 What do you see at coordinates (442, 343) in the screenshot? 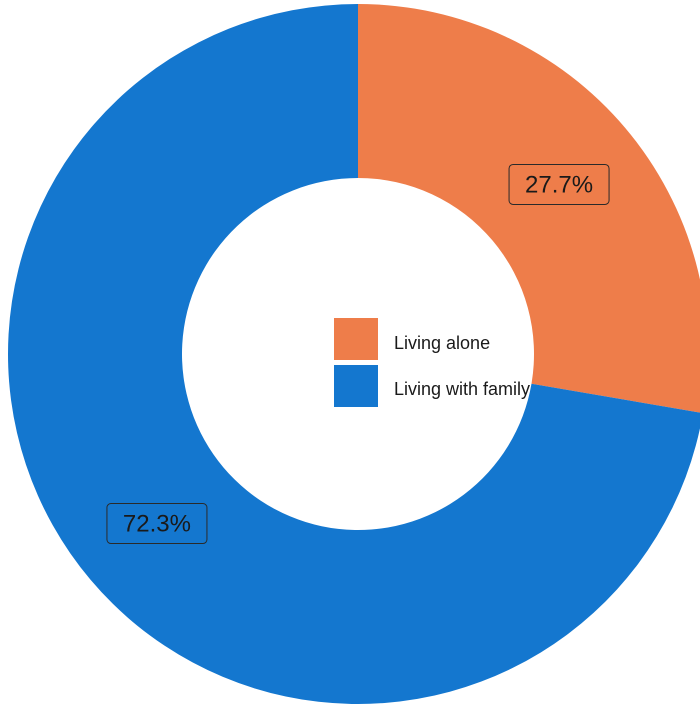
I see `legend-label-living-alone: Living alone` at bounding box center [442, 343].